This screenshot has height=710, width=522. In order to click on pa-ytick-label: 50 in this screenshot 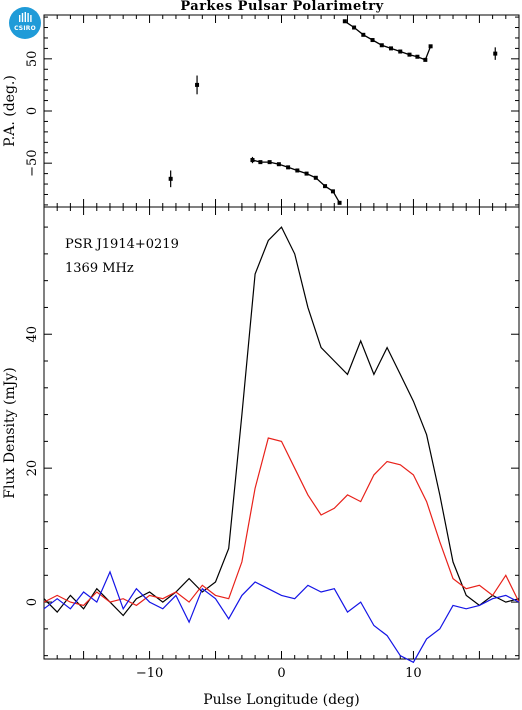, I will do `click(32, 59)`.